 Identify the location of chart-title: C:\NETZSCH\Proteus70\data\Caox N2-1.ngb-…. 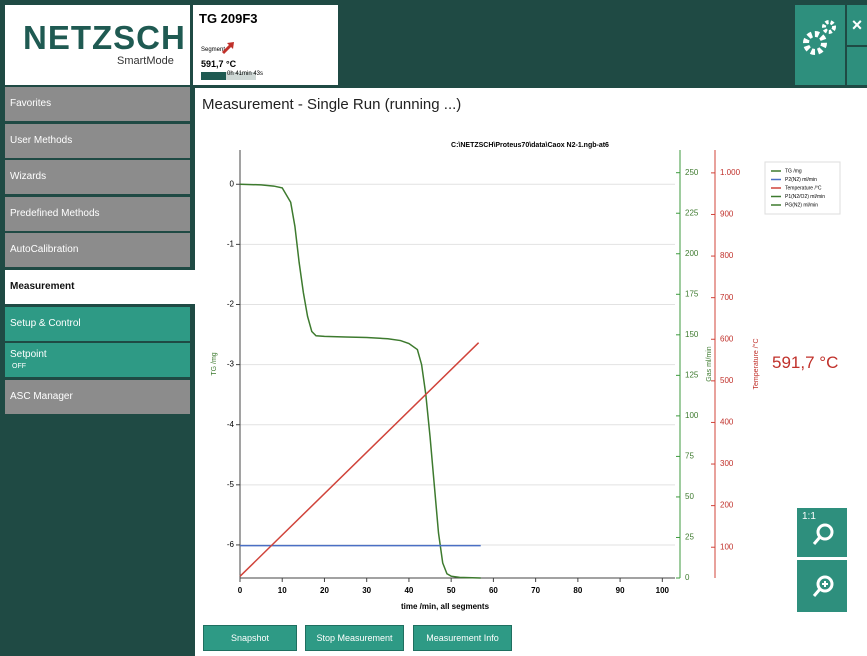
(530, 145).